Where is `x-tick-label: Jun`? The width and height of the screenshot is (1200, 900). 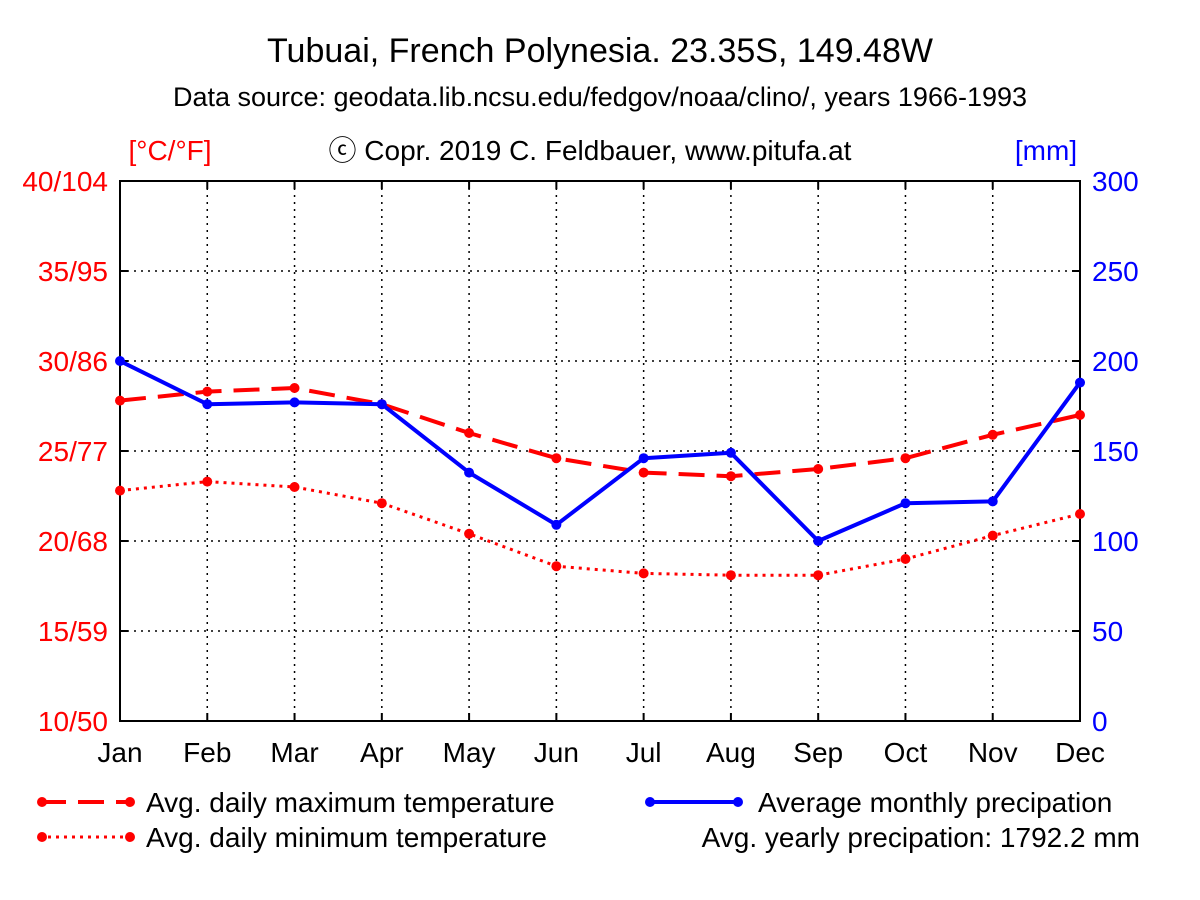
x-tick-label: Jun is located at coordinates (556, 752).